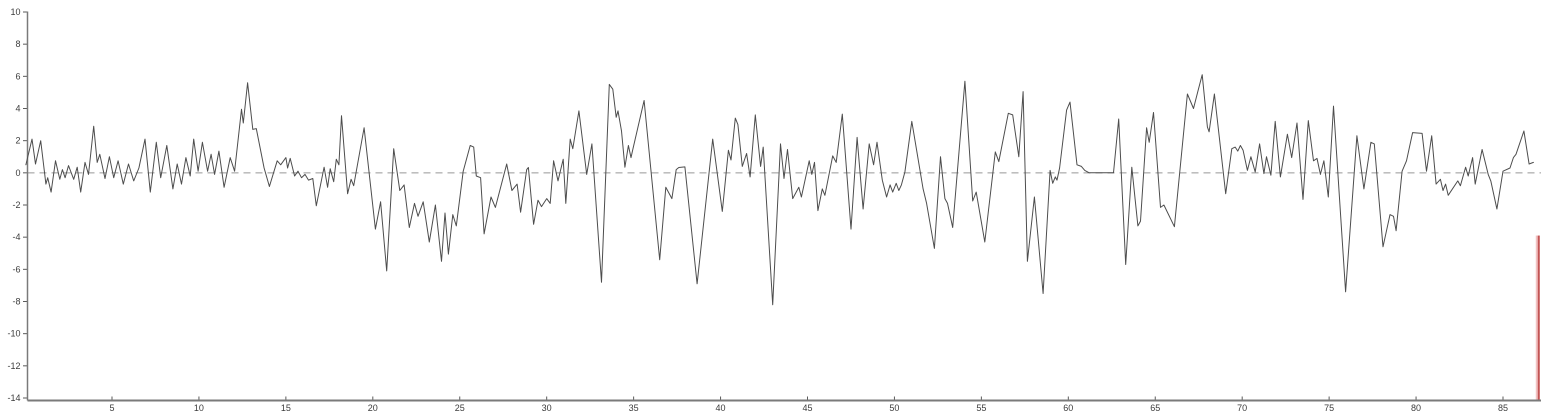 The width and height of the screenshot is (1541, 419). I want to click on y-tick-label: 2, so click(17, 141).